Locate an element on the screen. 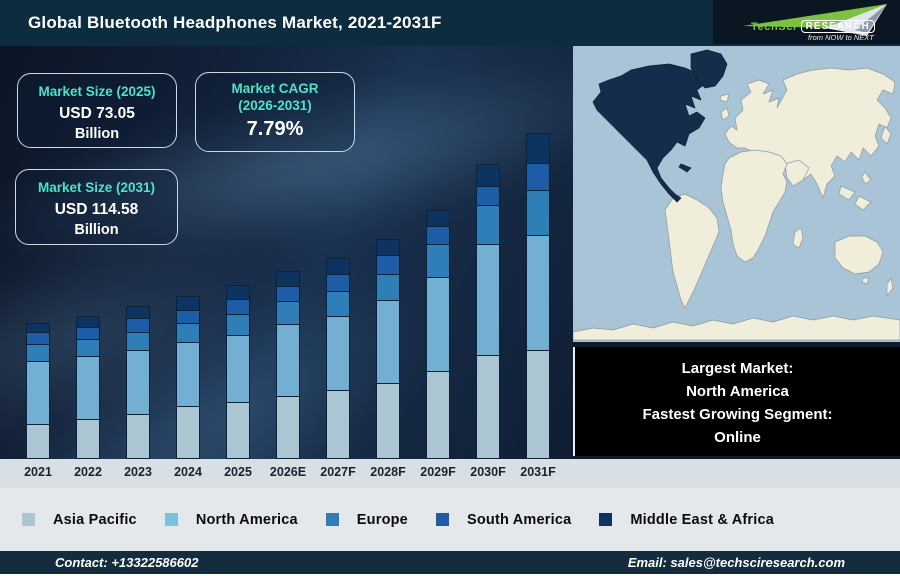 This screenshot has width=900, height=576. axis-label-2030F: 2030F is located at coordinates (488, 472).